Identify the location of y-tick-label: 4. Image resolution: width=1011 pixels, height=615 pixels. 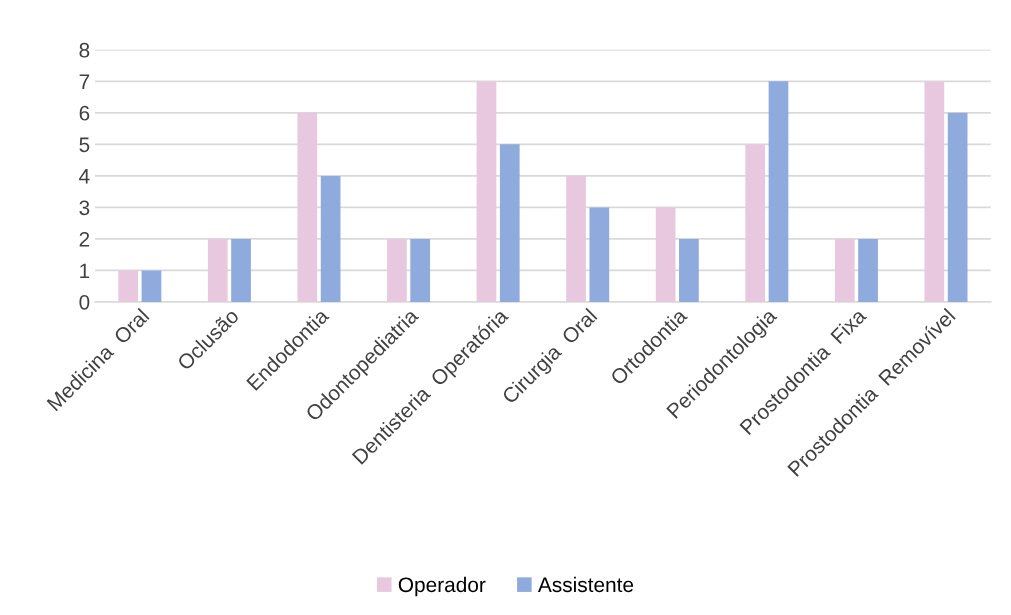
(84, 176).